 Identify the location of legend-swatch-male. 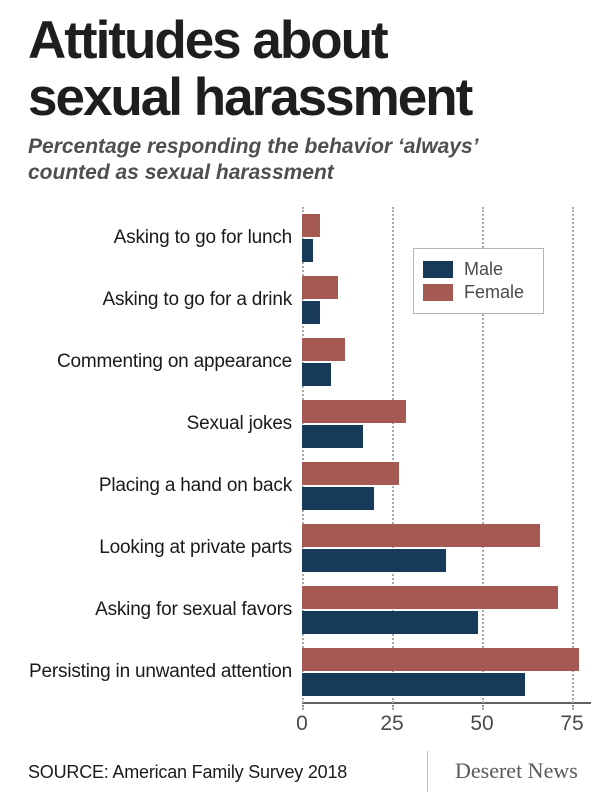
(438, 269).